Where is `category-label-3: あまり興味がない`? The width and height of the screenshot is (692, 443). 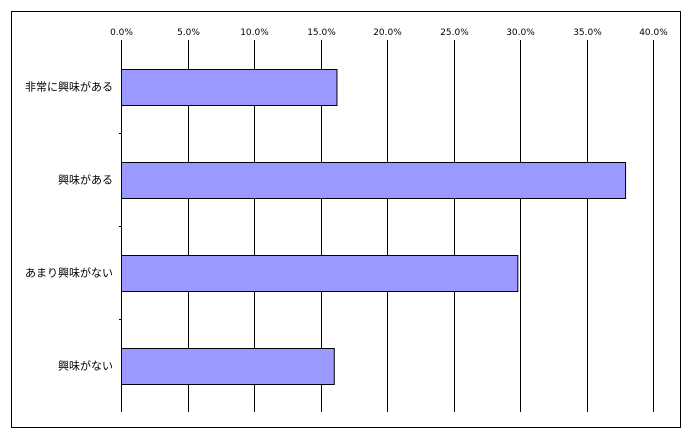 category-label-3: あまり興味がない is located at coordinates (69, 273).